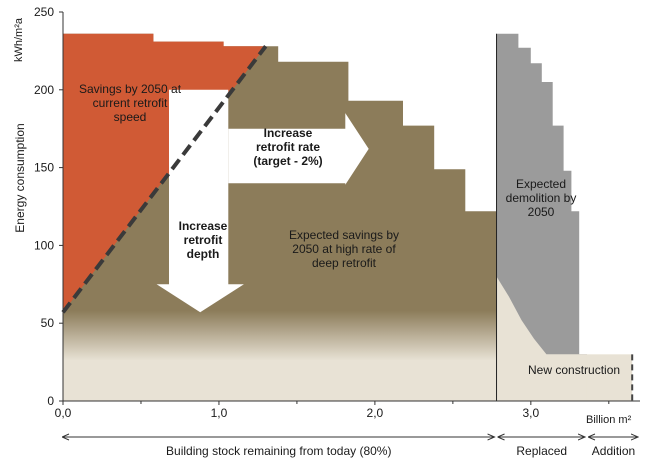  What do you see at coordinates (375, 413) in the screenshot?
I see `x-tick-label: 2,0` at bounding box center [375, 413].